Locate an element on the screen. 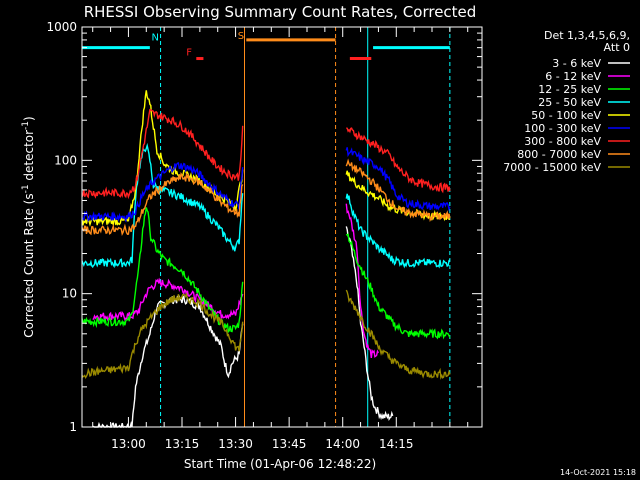 This screenshot has height=480, width=640. generation-timestamp: 14-Oct-2021 15:18 is located at coordinates (598, 472).